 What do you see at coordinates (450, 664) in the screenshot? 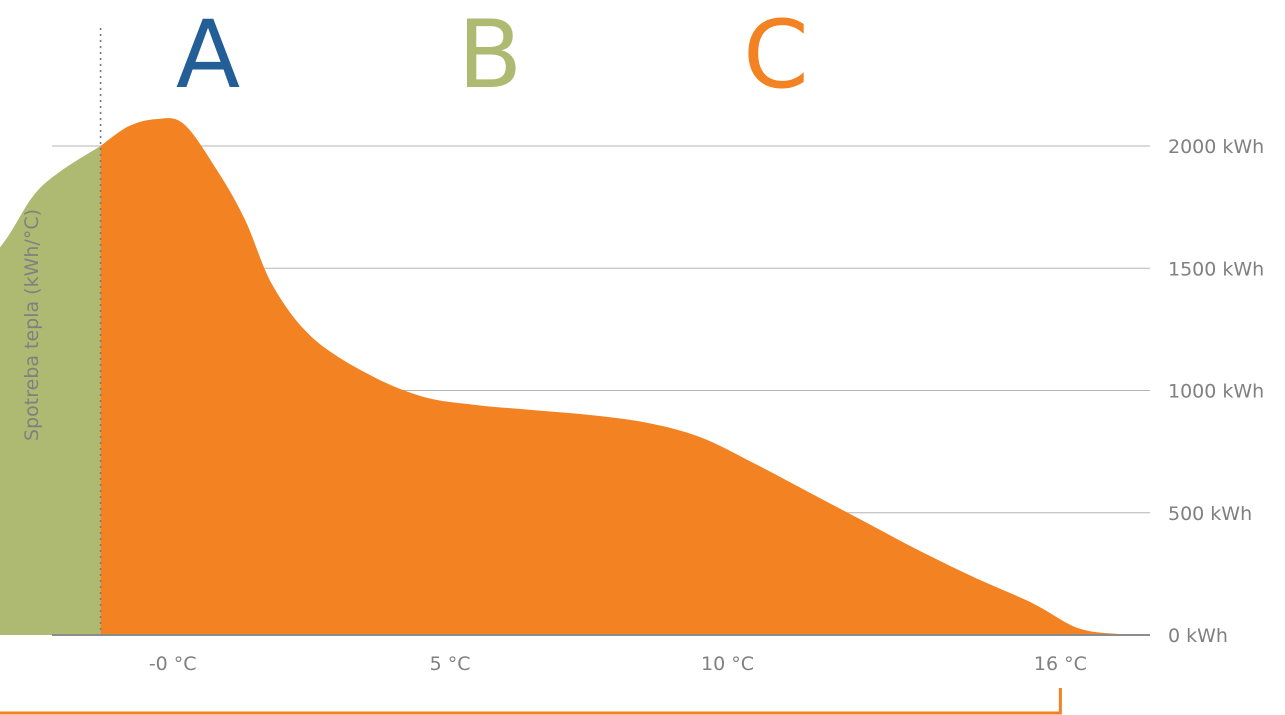
I see `x-tick-label: 5 °C` at bounding box center [450, 664].